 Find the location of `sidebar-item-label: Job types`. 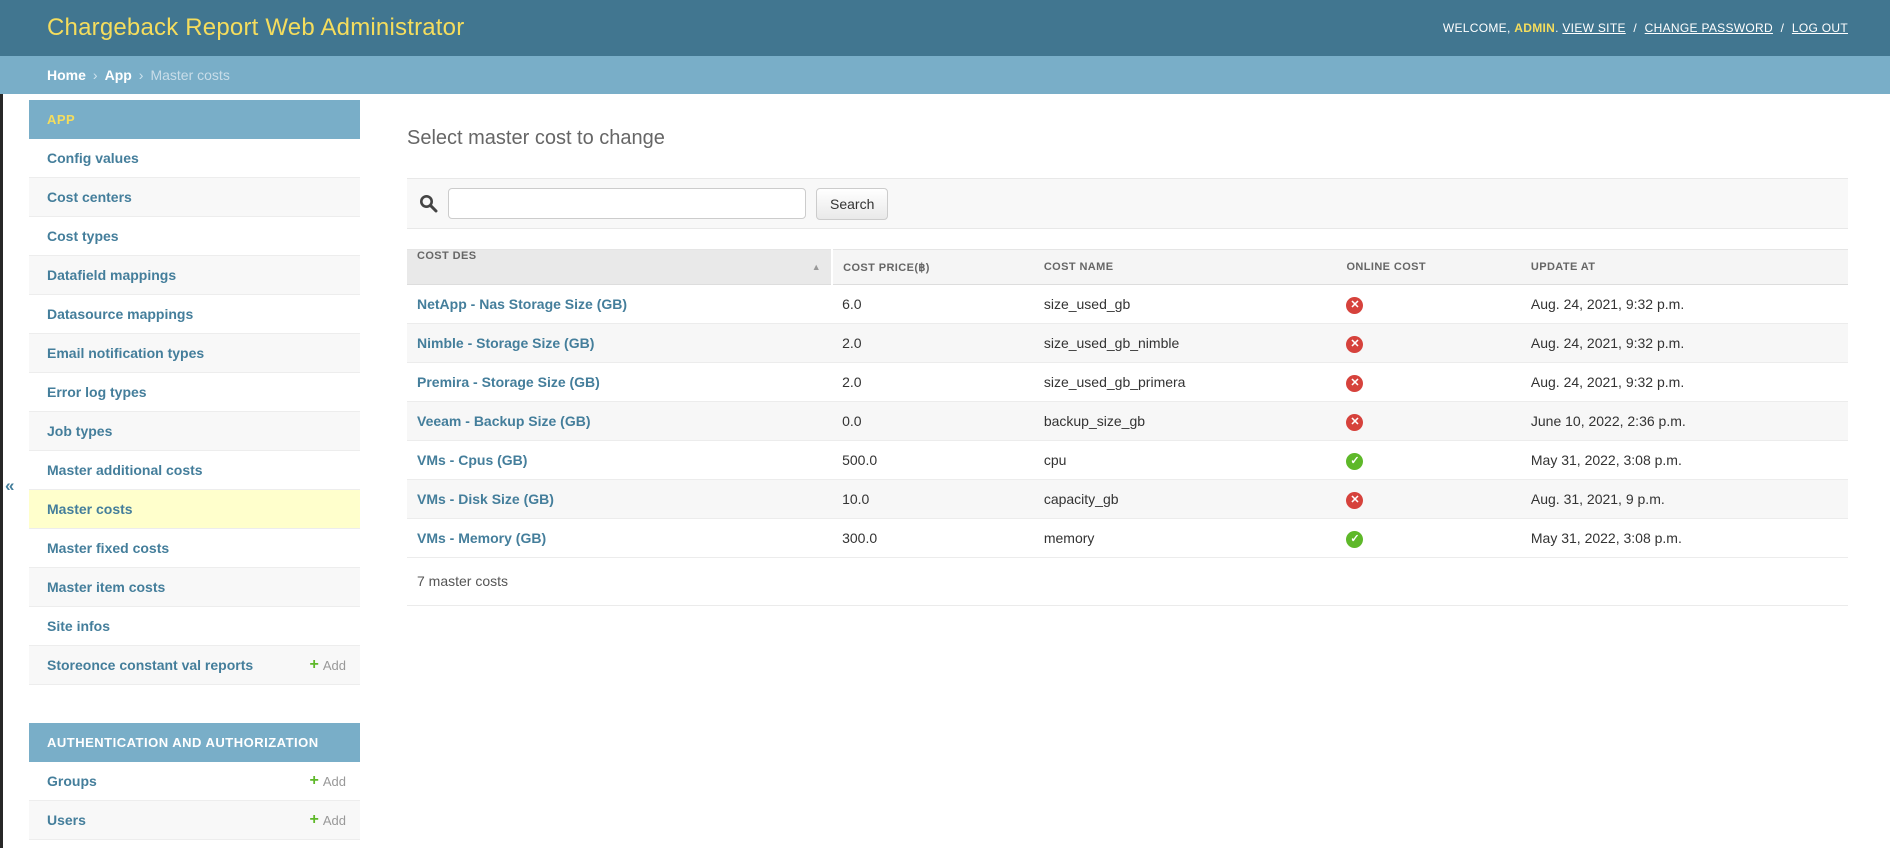

sidebar-item-label: Job types is located at coordinates (80, 431).